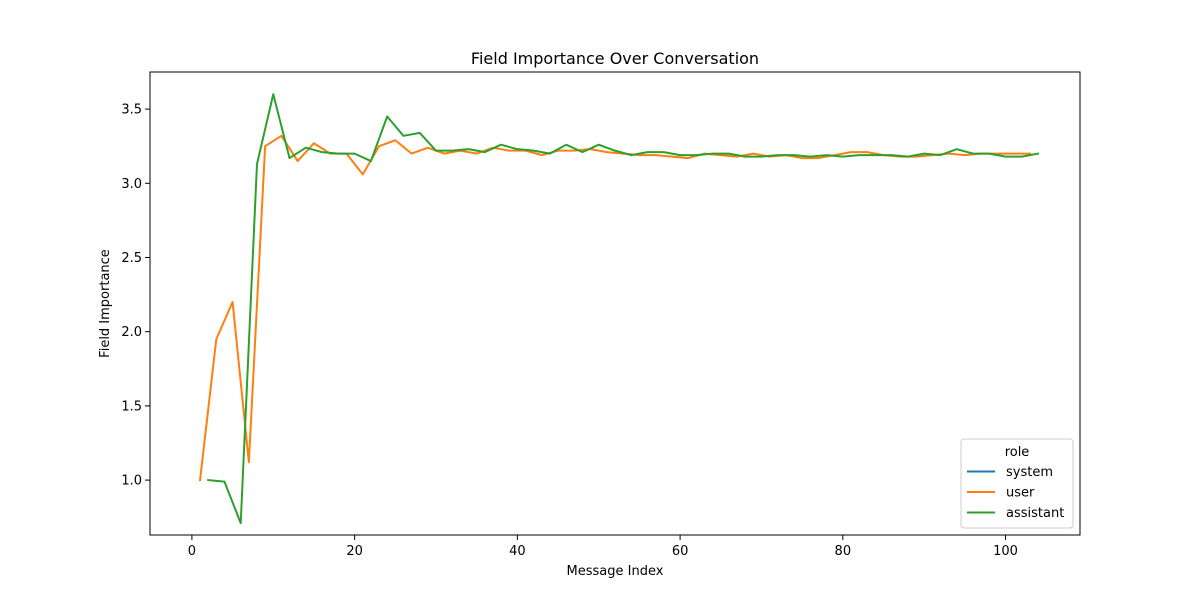 This screenshot has width=1200, height=600. What do you see at coordinates (354, 551) in the screenshot?
I see `x-tick-label: 20` at bounding box center [354, 551].